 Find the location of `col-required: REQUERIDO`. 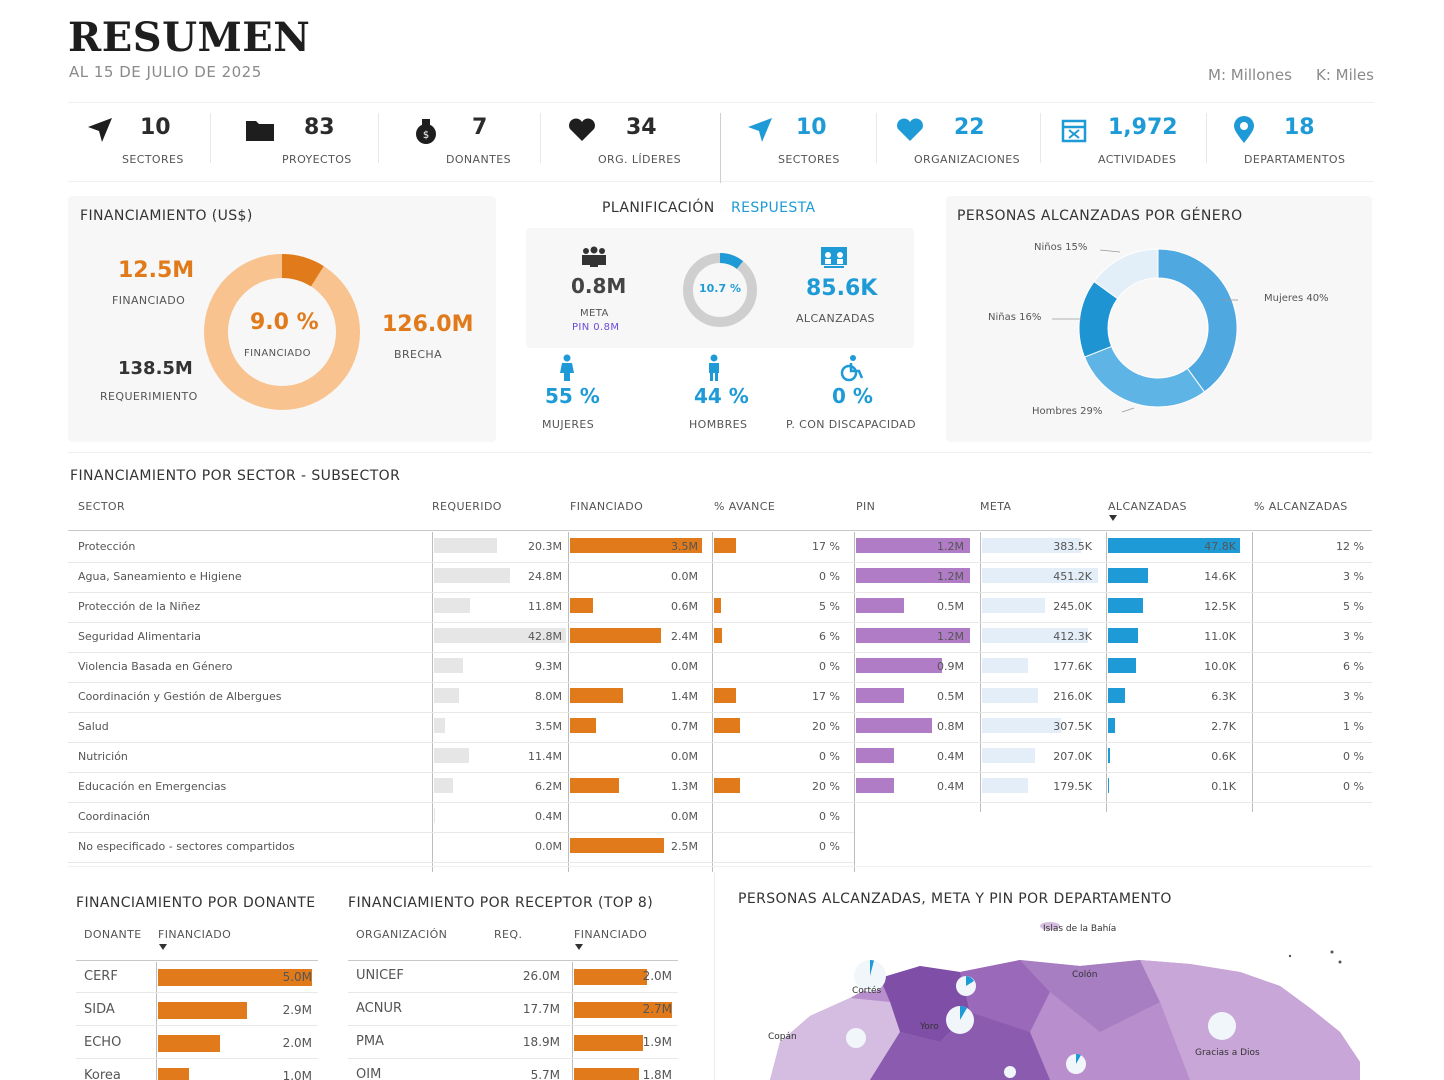

col-required: REQUERIDO is located at coordinates (467, 506).